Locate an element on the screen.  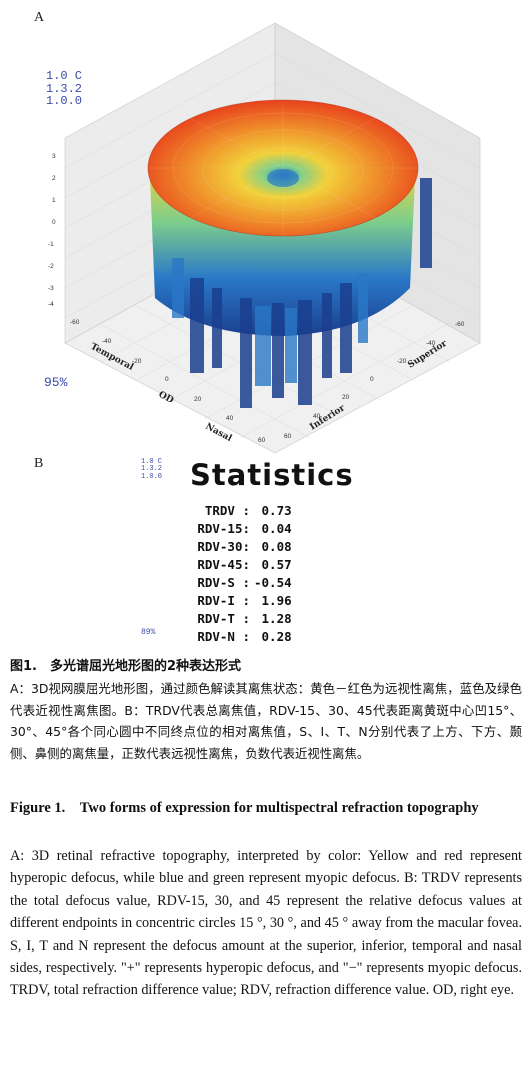
stat-row: TRDV : 0.73 is located at coordinates (260, 512).